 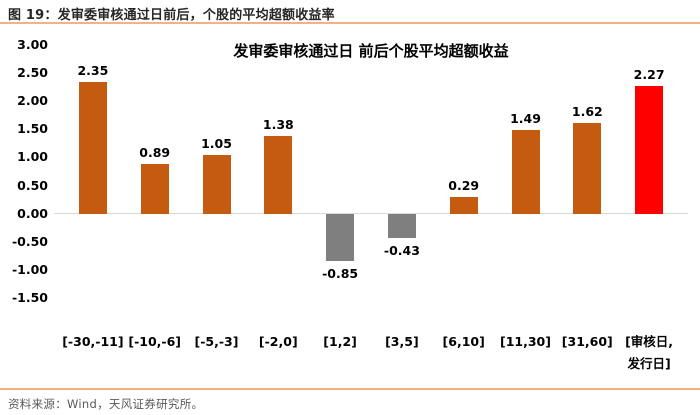 I want to click on y-tick-label: -1.00, so click(x=29, y=269).